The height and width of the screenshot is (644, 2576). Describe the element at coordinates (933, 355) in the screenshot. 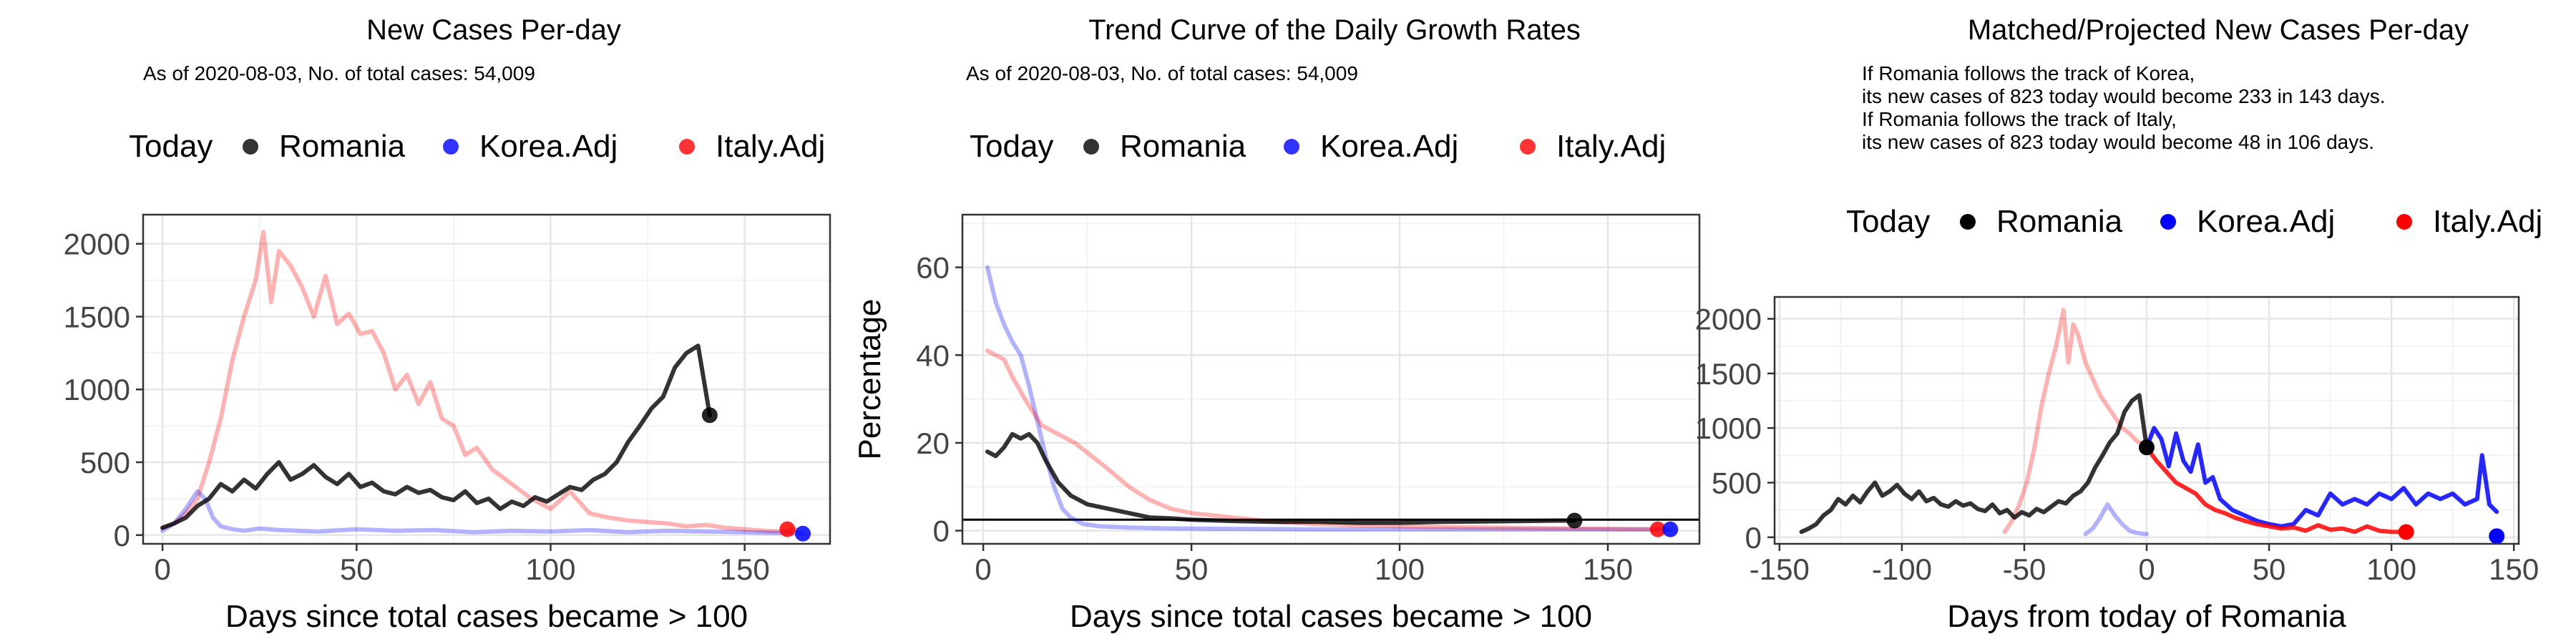

I see `y-tick-label: 40` at that location.